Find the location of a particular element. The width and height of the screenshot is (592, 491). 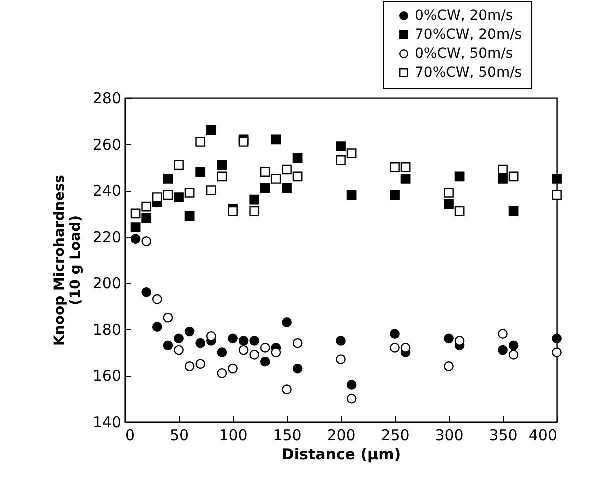

y-tick-label: 180 is located at coordinates (107, 329).